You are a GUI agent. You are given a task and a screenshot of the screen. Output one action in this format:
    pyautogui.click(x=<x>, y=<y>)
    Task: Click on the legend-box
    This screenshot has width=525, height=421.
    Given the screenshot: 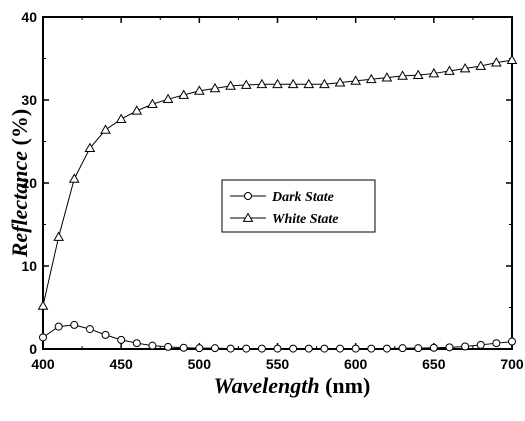 What is the action you would take?
    pyautogui.click(x=298, y=206)
    